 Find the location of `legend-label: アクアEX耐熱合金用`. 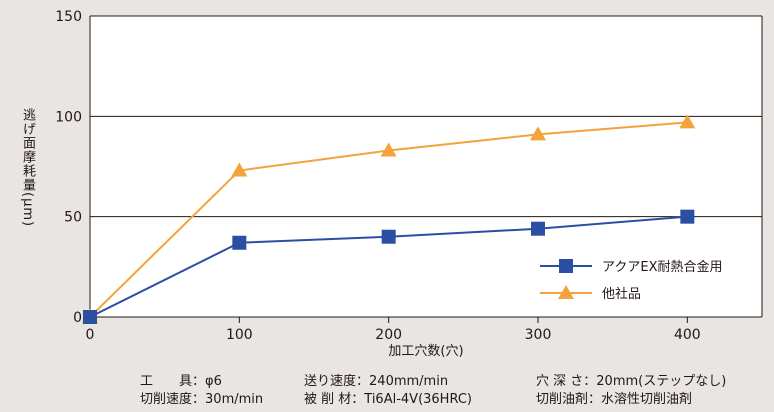

legend-label: アクアEX耐熱合金用 is located at coordinates (662, 267).